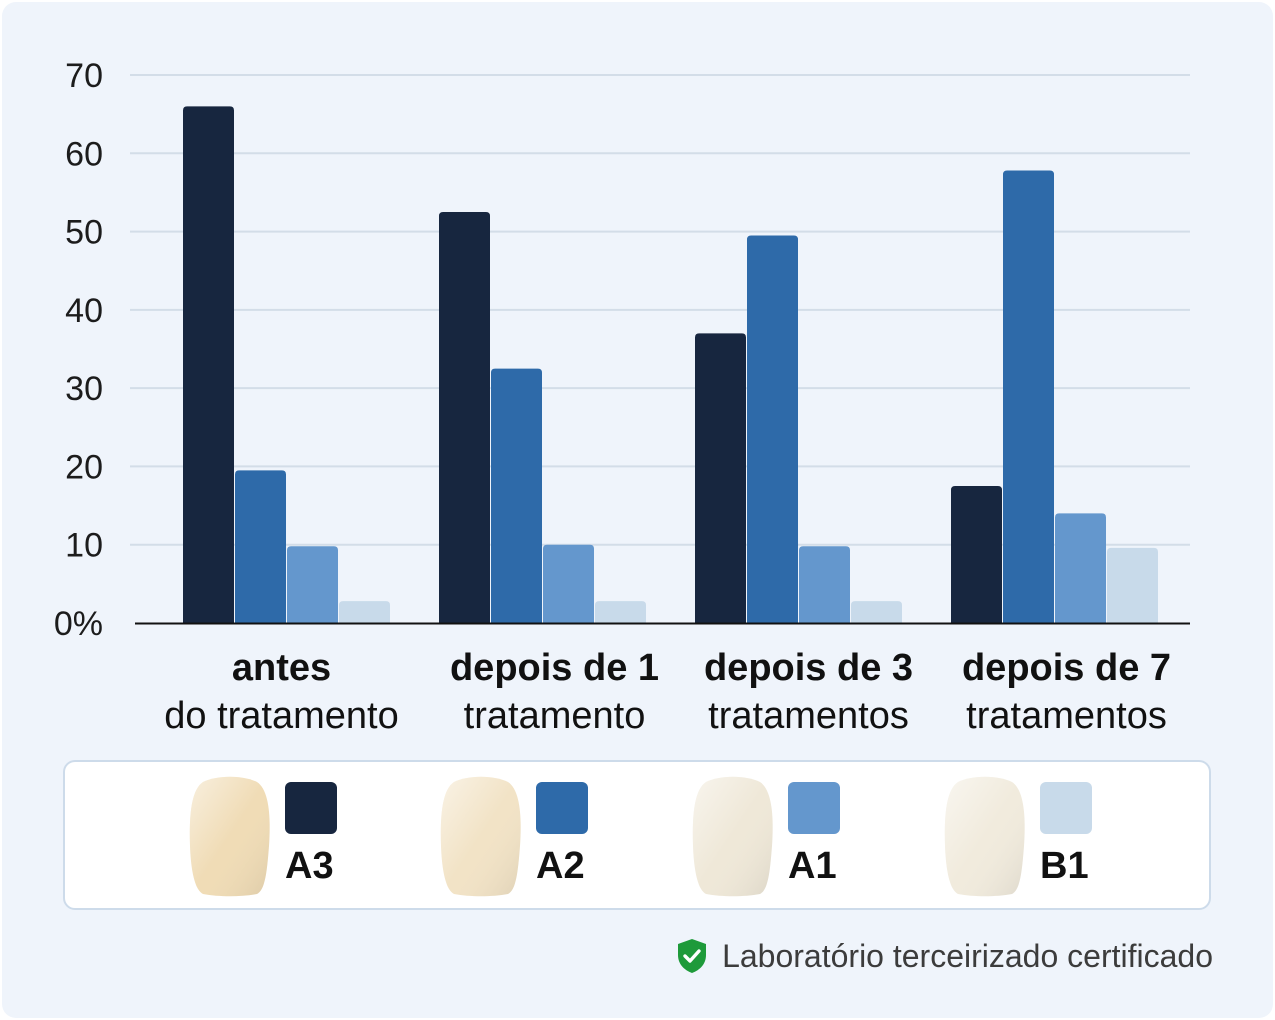  Describe the element at coordinates (556, 835) in the screenshot. I see `legend-item-a2: A2` at that location.